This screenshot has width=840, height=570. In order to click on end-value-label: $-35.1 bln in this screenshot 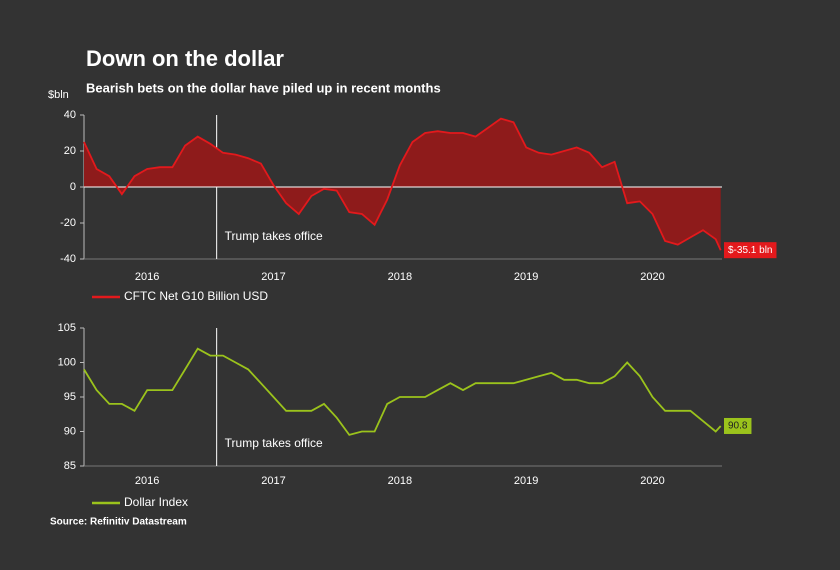, I will do `click(750, 250)`.